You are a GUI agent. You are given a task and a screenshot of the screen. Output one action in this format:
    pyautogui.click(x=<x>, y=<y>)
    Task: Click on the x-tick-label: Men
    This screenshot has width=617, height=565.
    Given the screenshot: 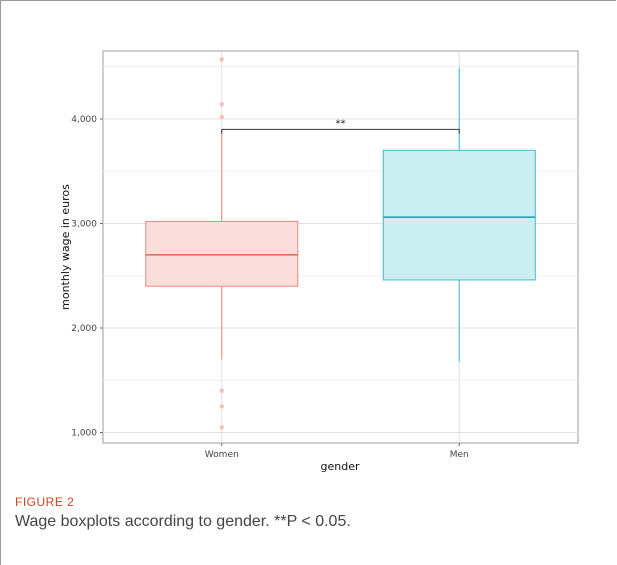 What is the action you would take?
    pyautogui.click(x=459, y=455)
    